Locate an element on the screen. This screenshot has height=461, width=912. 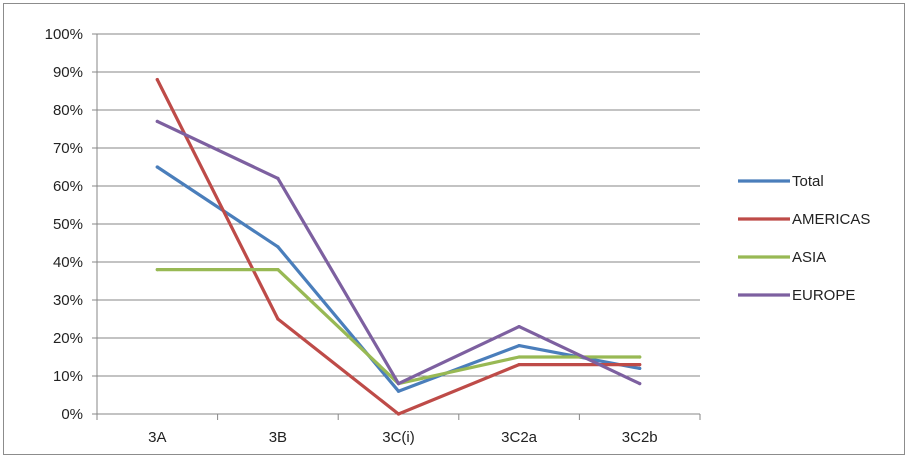
legend: Total AMERICAS ASIA EUROPE is located at coordinates (804, 238).